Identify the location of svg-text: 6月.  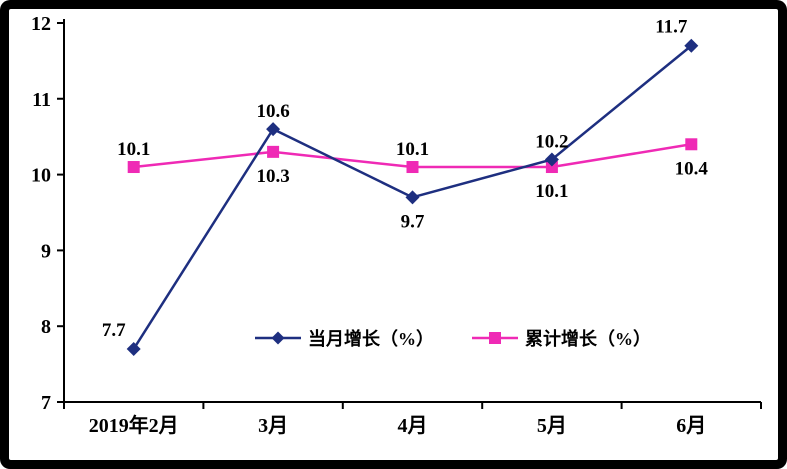
(691, 426).